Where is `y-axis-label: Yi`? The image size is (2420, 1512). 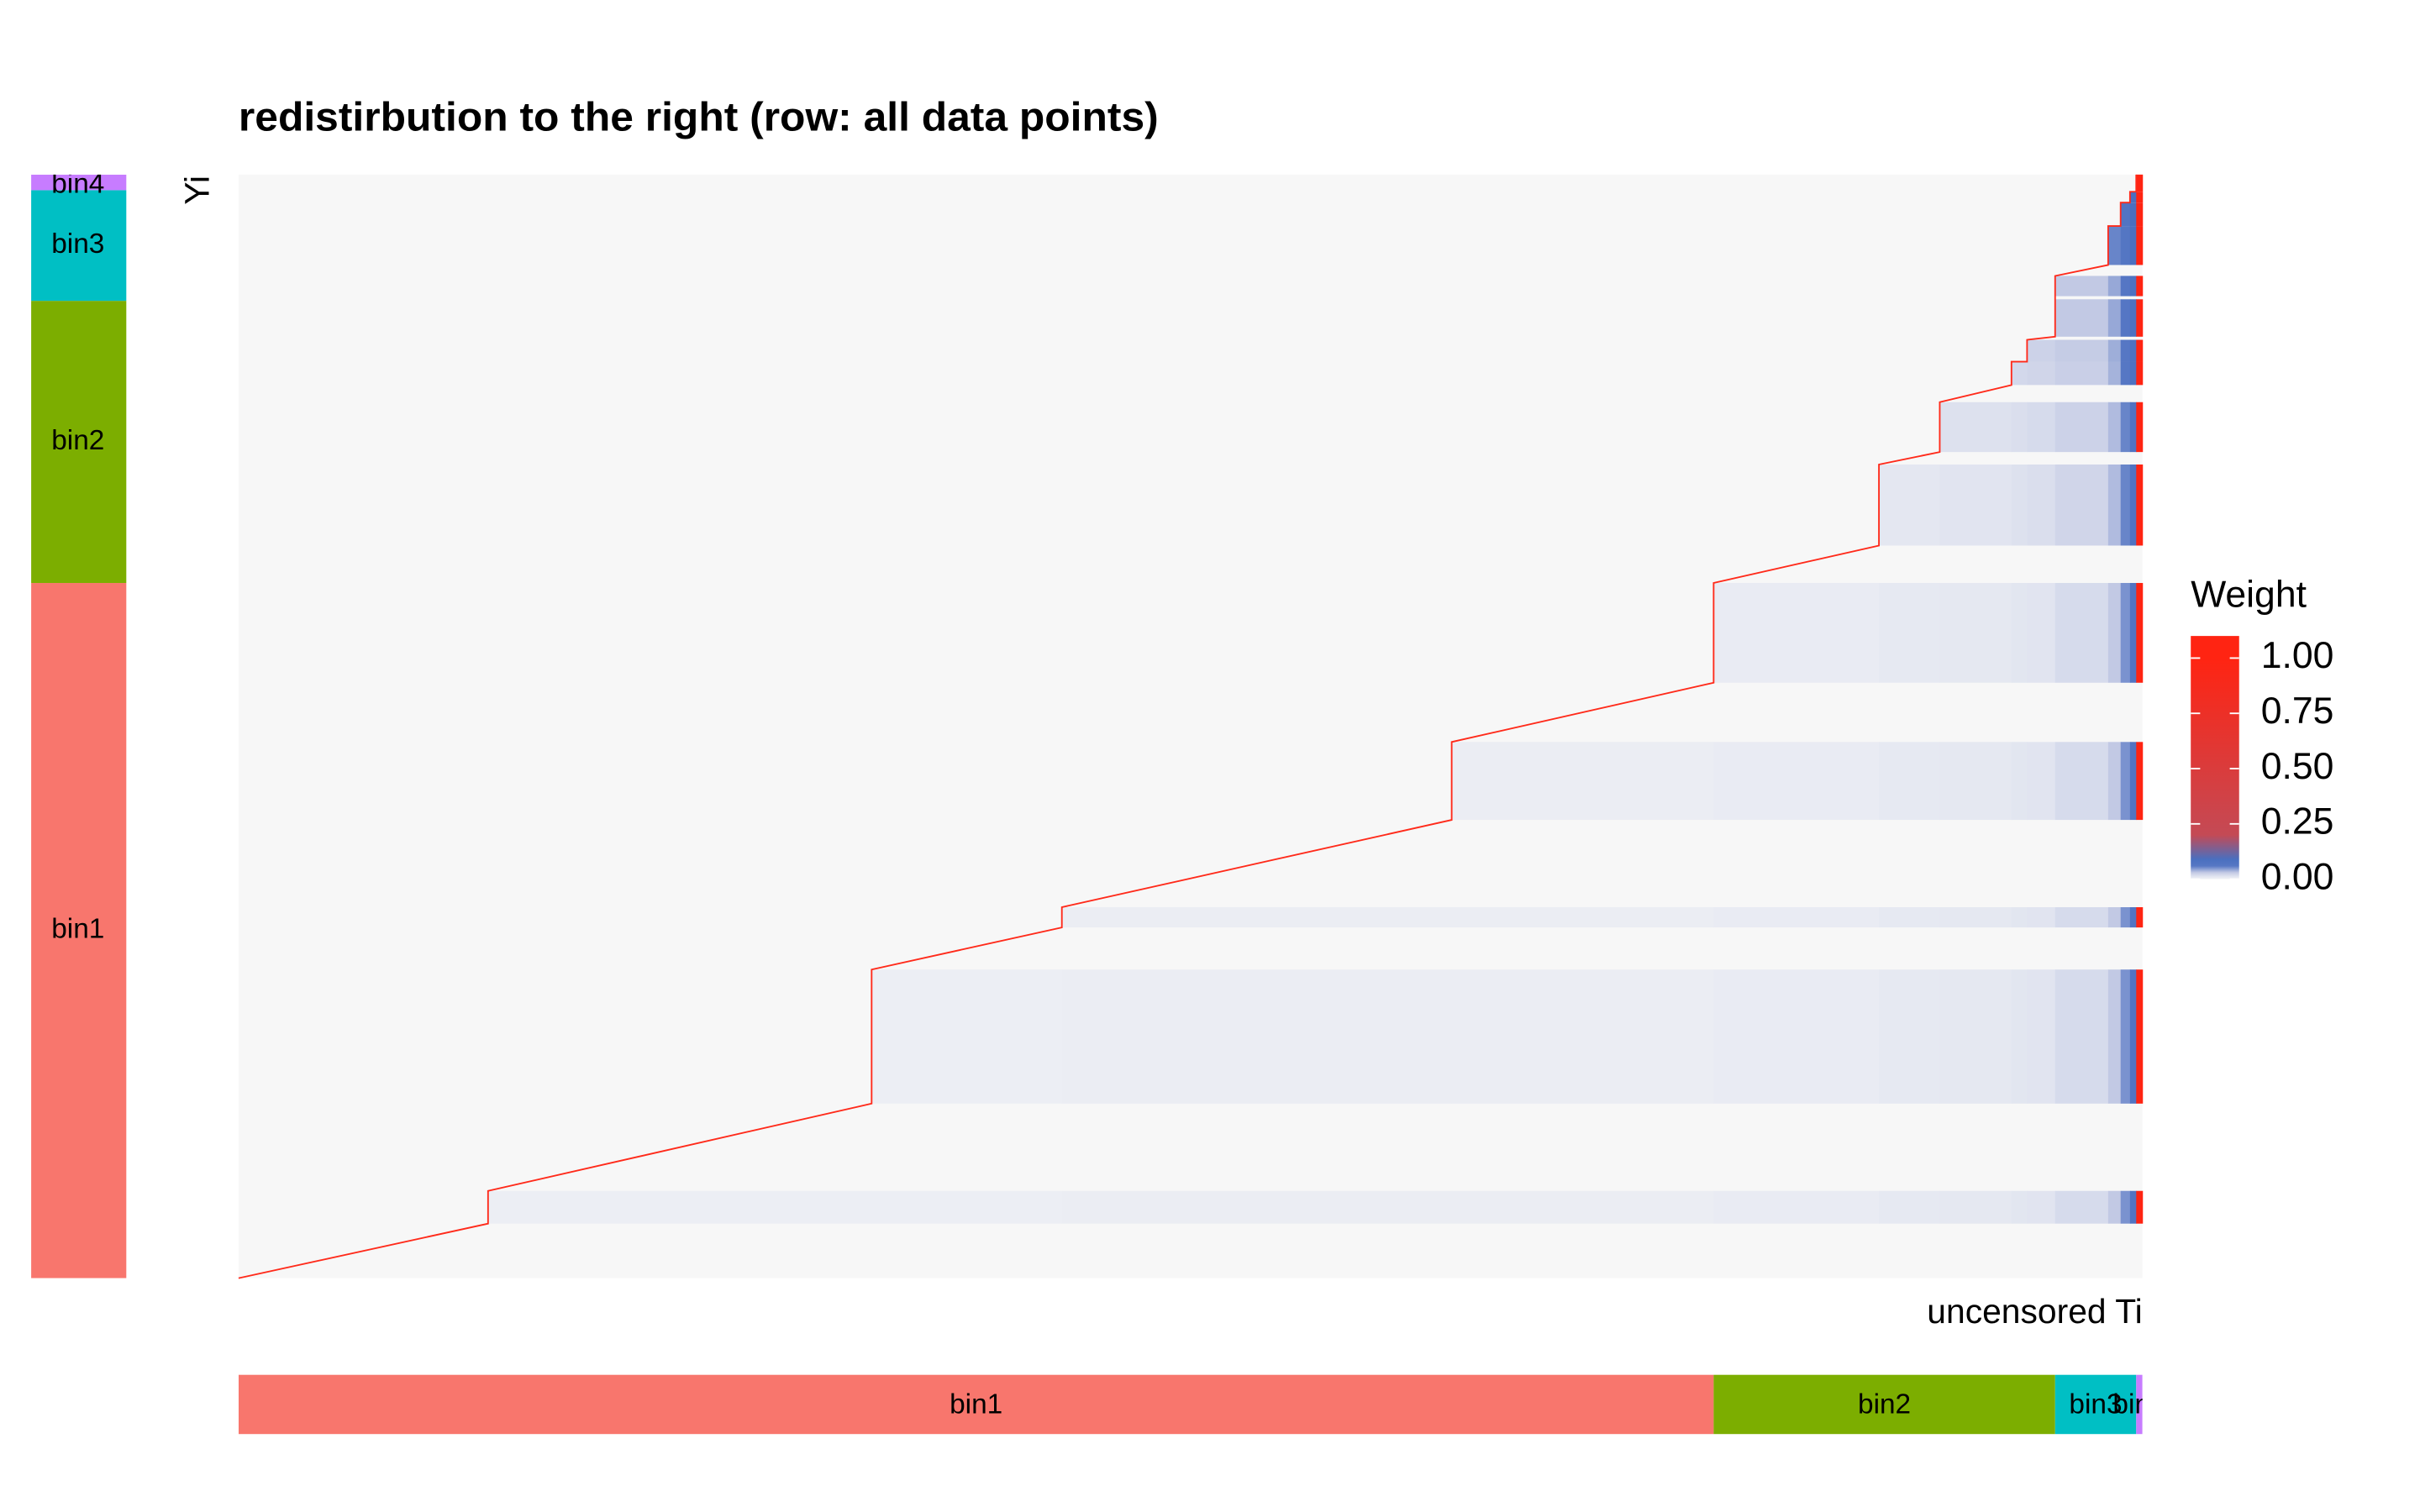 y-axis-label: Yi is located at coordinates (196, 190).